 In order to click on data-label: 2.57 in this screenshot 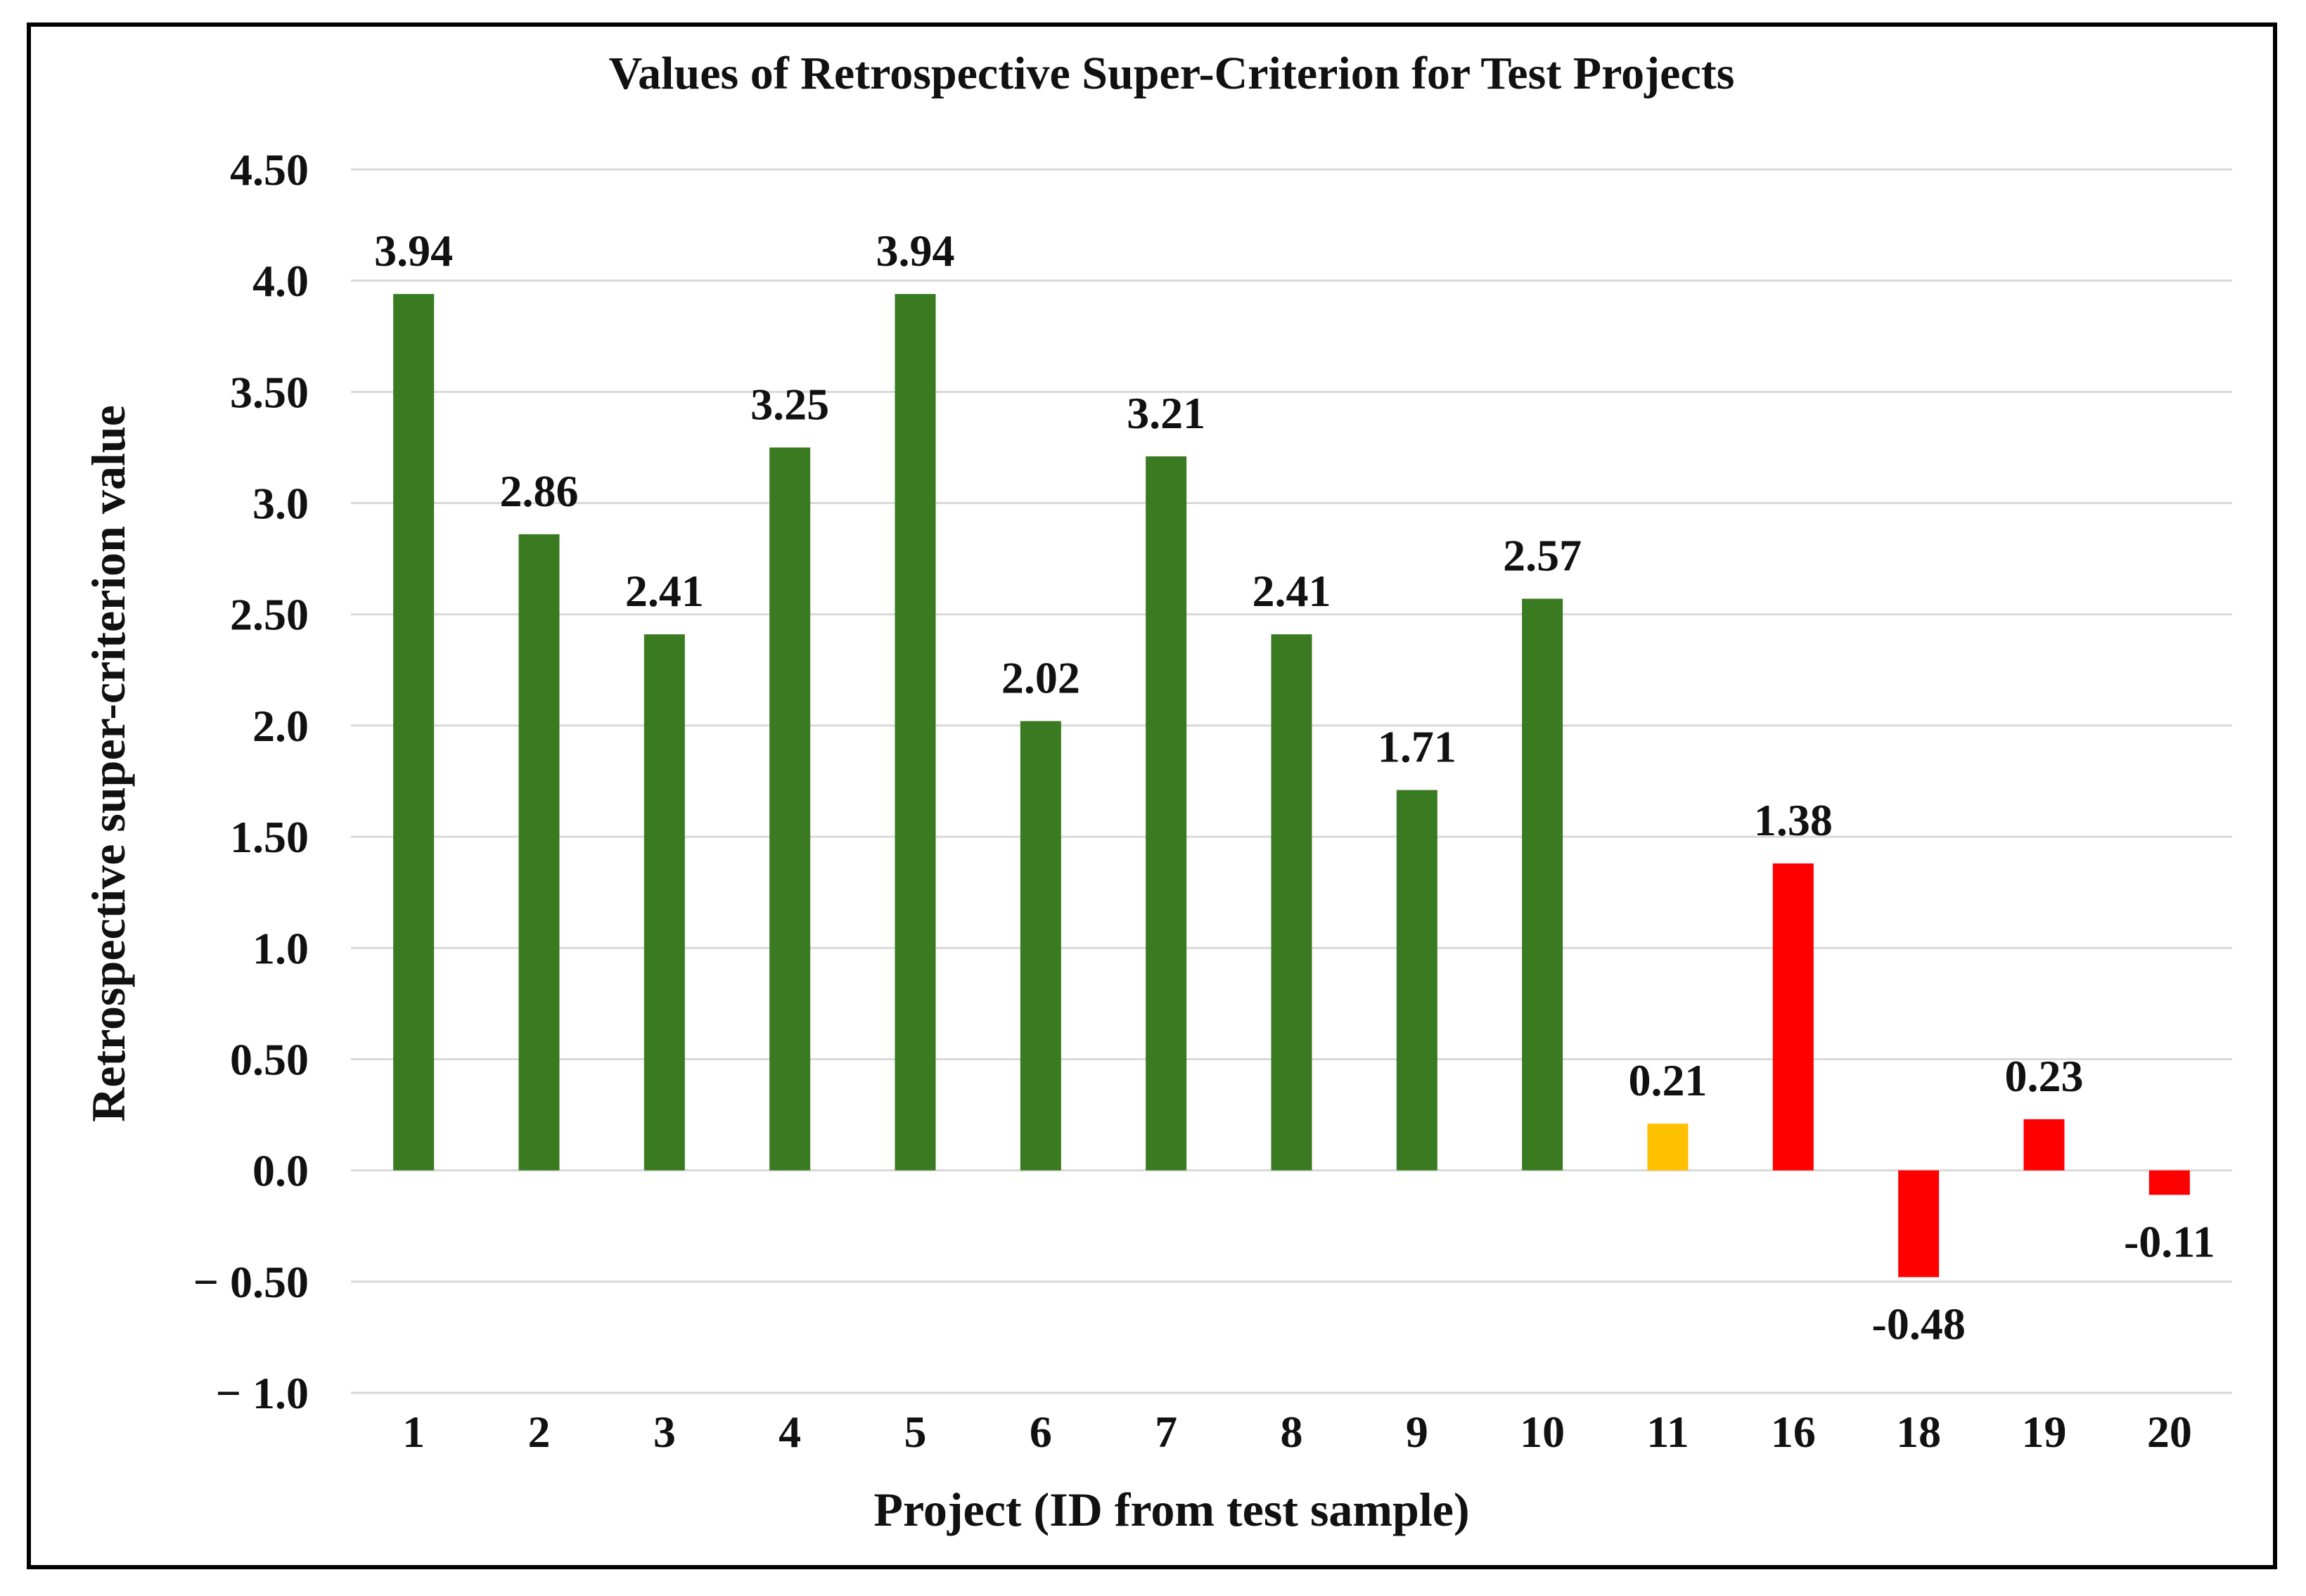, I will do `click(1542, 556)`.